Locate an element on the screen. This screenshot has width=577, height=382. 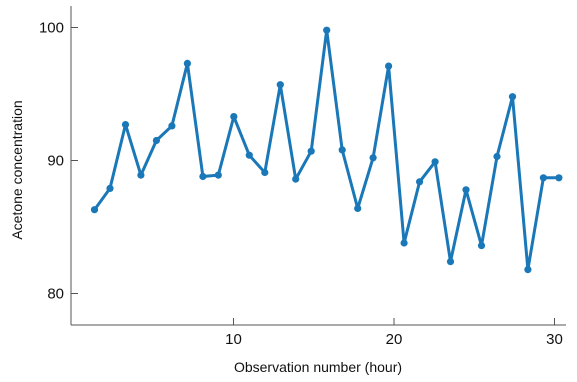
x-tick-label: 30 is located at coordinates (554, 339).